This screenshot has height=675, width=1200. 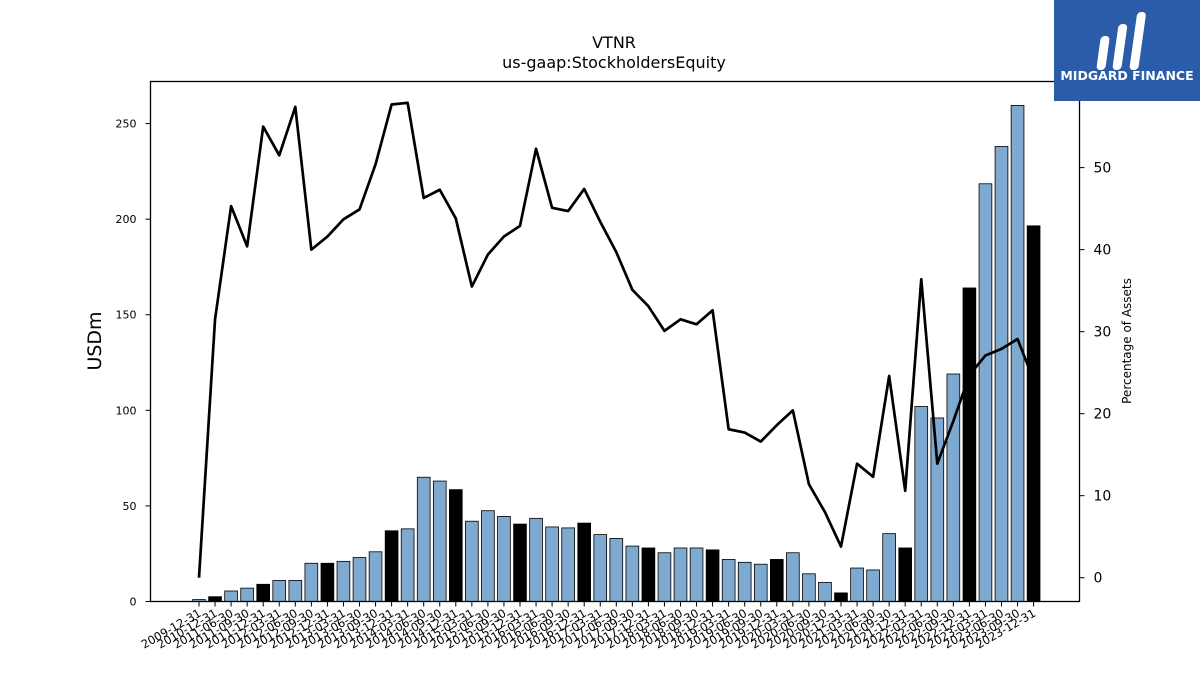 What do you see at coordinates (133, 363) in the screenshot?
I see `left-axis: 0 50 100 150 200 250` at bounding box center [133, 363].